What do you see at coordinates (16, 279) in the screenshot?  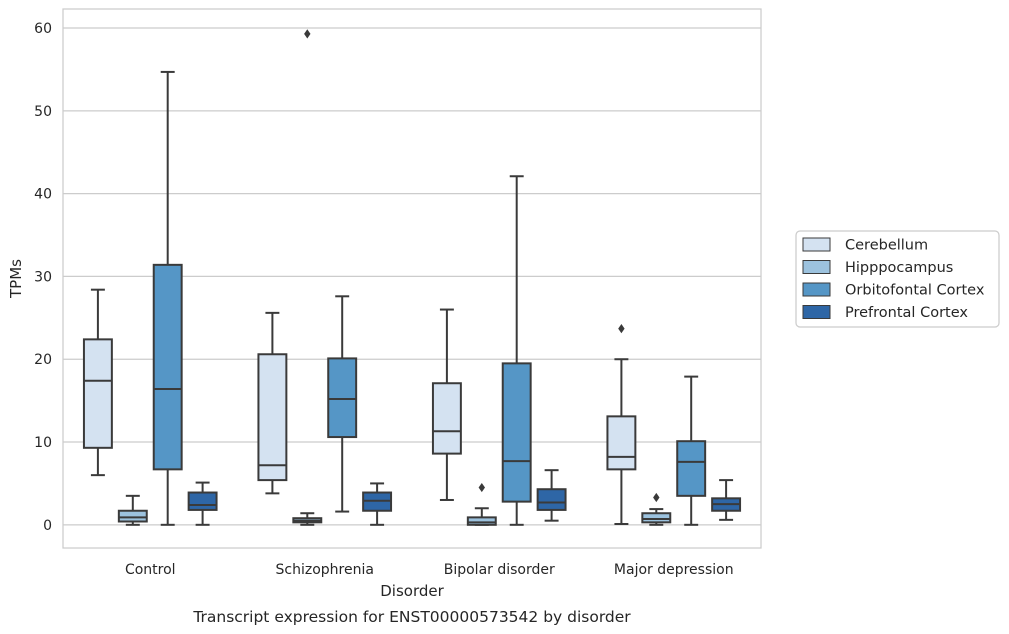 I see `y-axis-title: TPMs` at bounding box center [16, 279].